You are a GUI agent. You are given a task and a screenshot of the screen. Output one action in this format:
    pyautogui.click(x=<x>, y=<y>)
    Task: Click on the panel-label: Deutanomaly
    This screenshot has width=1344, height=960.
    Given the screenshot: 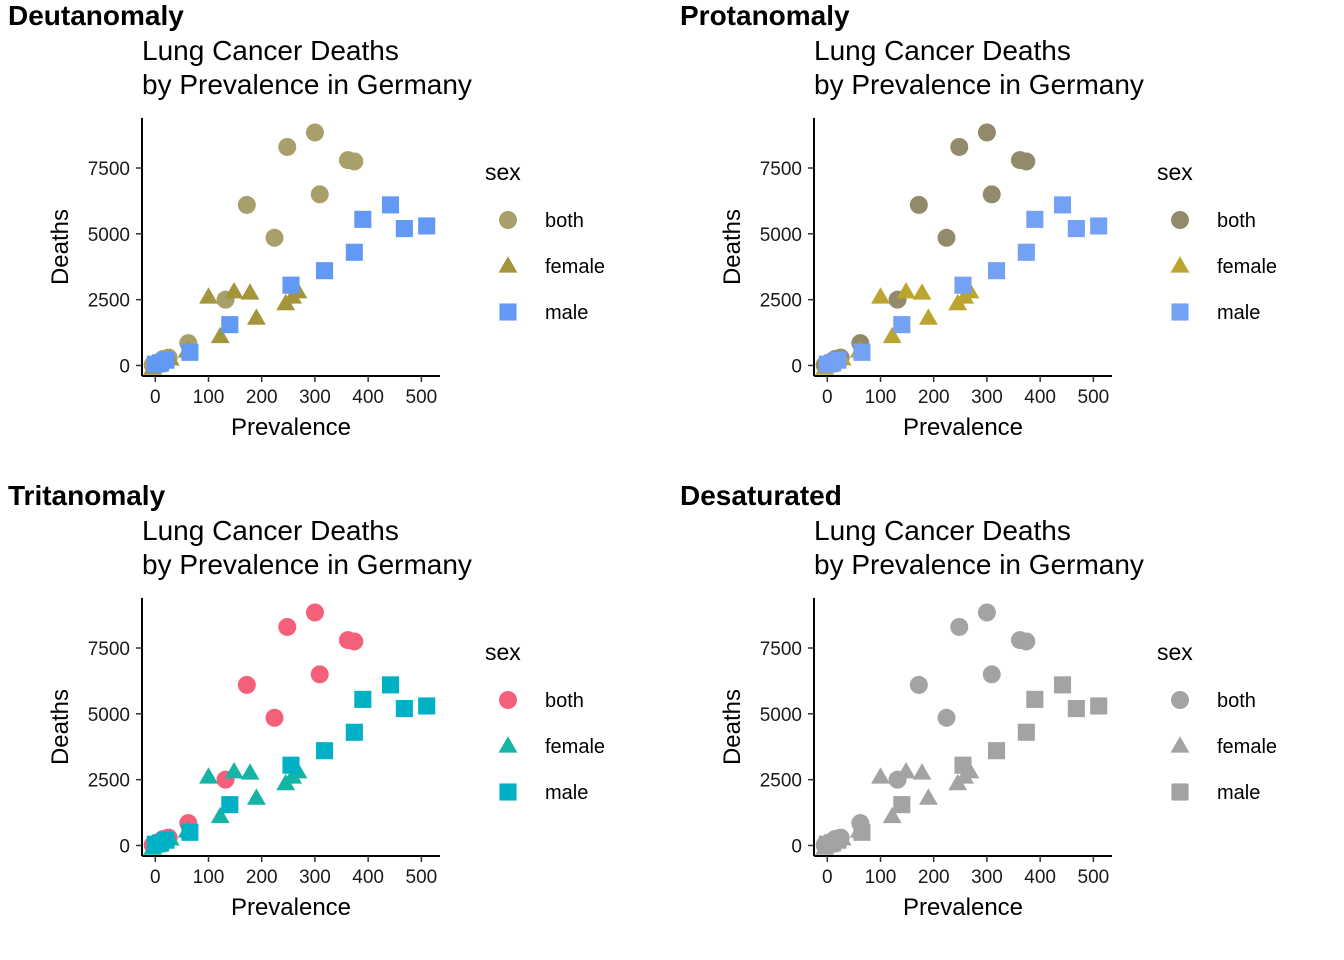 What is the action you would take?
    pyautogui.click(x=96, y=15)
    